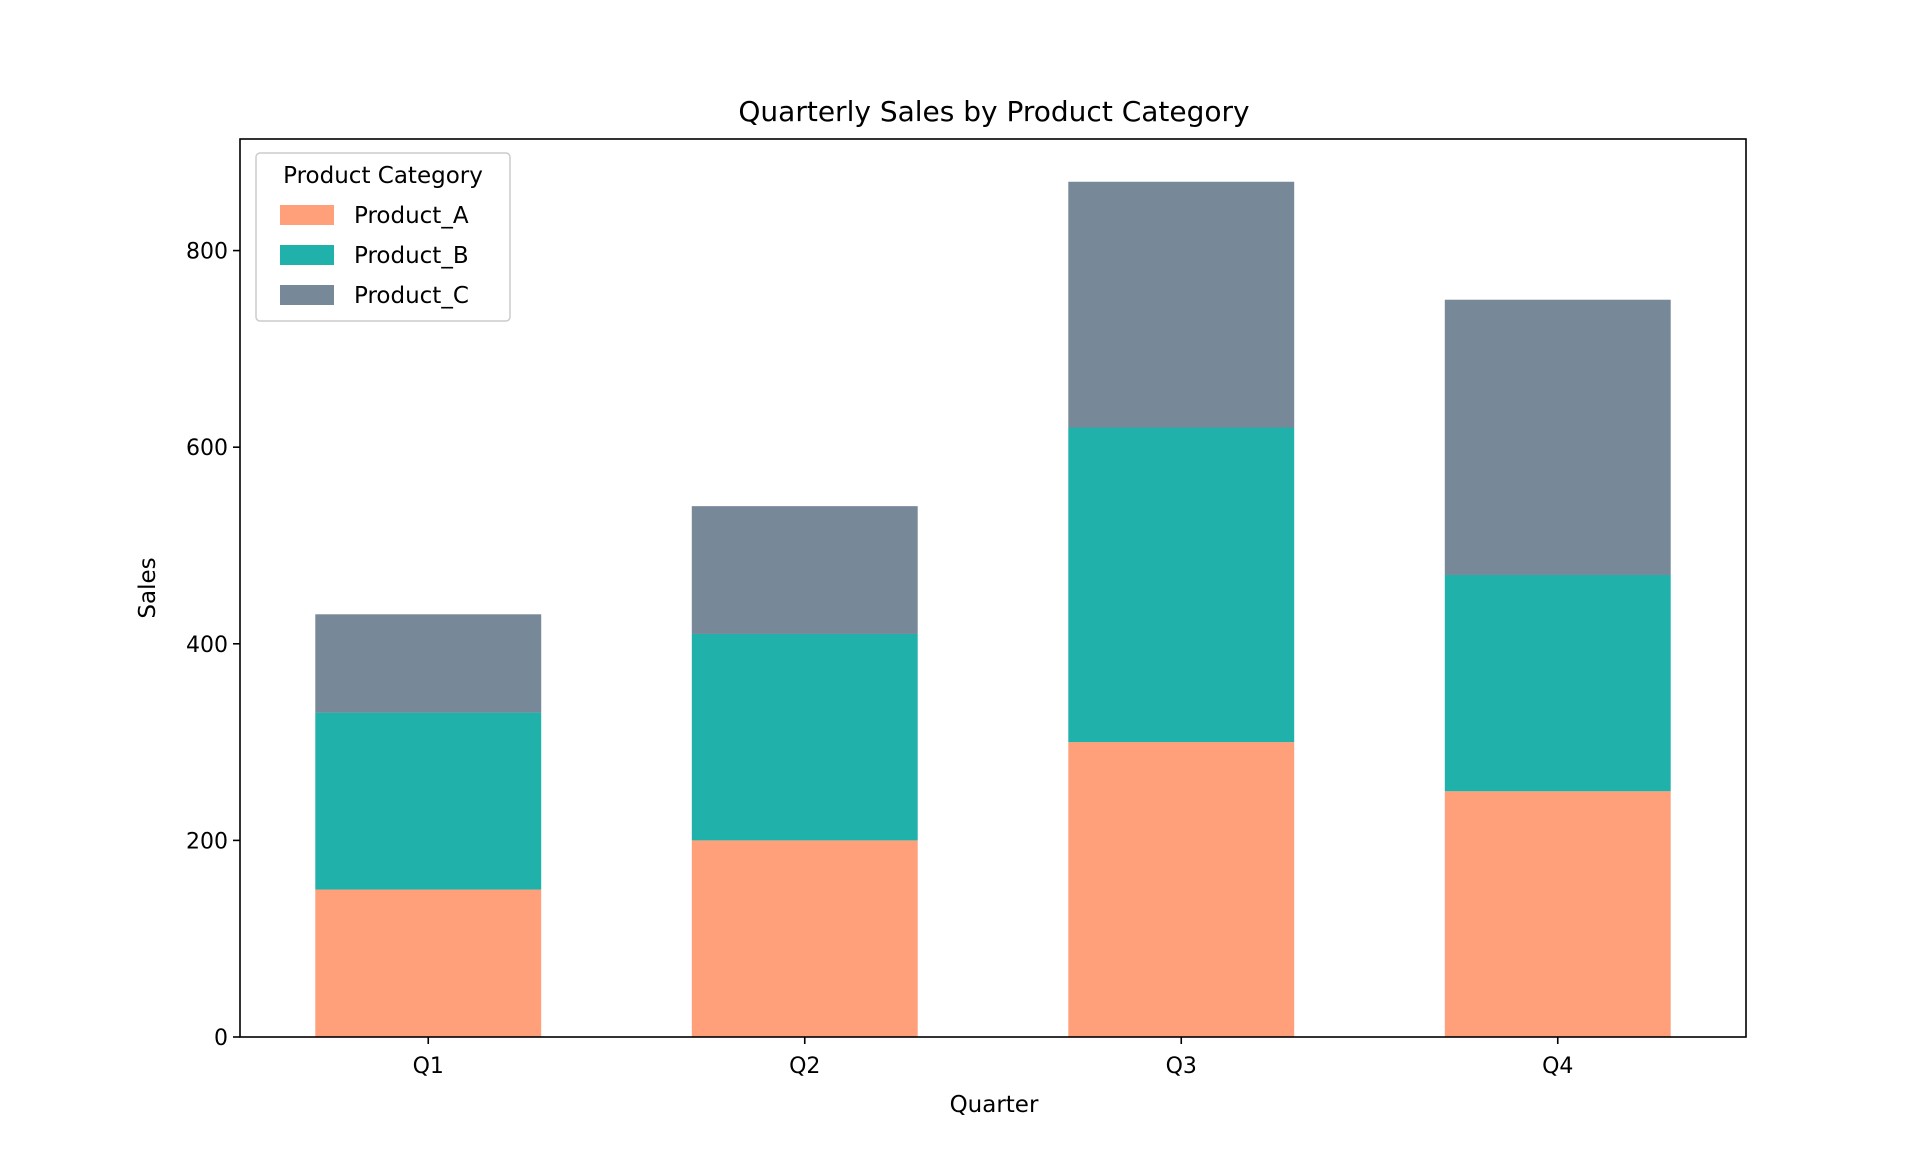 Image resolution: width=1920 pixels, height=1152 pixels. I want to click on bar-product-b-q2, so click(804, 737).